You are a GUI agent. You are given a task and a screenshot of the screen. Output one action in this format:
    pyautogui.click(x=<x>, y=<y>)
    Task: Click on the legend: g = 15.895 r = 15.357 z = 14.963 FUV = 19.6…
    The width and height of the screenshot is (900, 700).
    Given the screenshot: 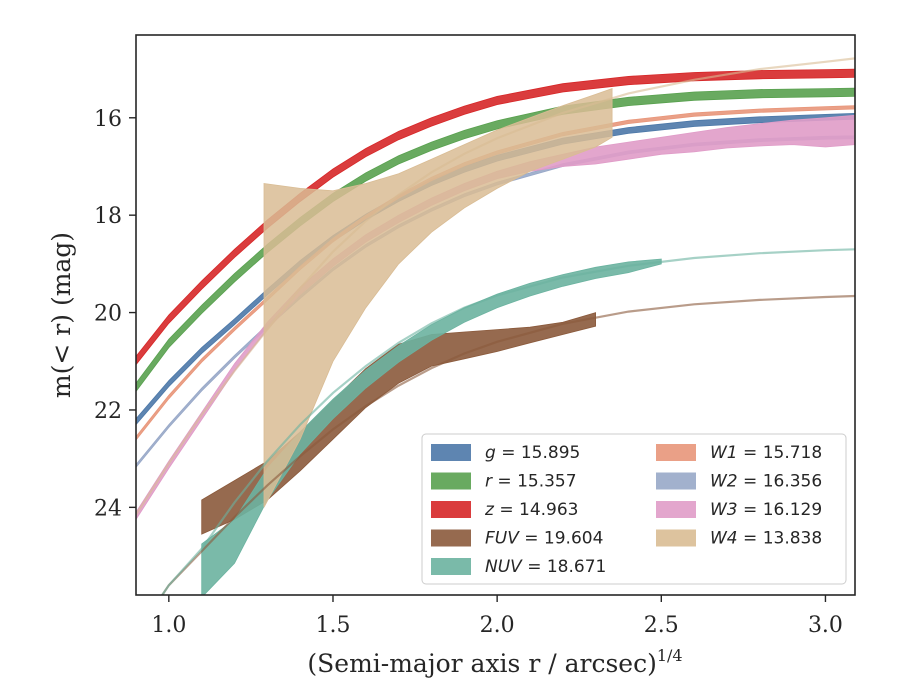 What is the action you would take?
    pyautogui.click(x=634, y=509)
    